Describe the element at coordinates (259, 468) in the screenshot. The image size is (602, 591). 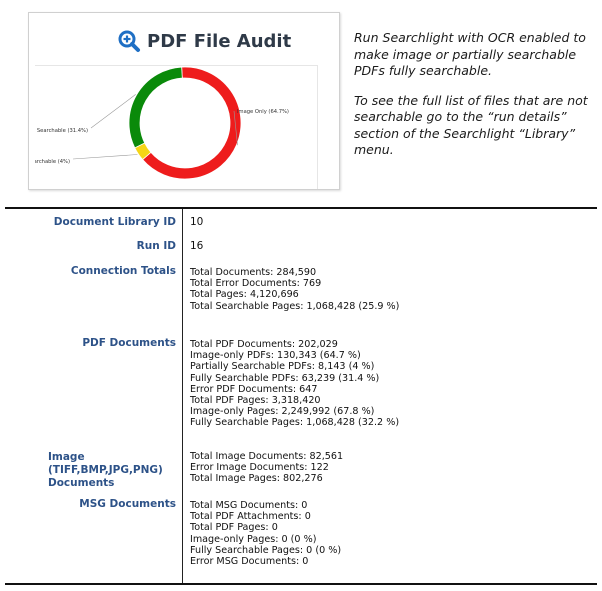
I see `image-stat-line: Error Image Documents: 122` at that location.